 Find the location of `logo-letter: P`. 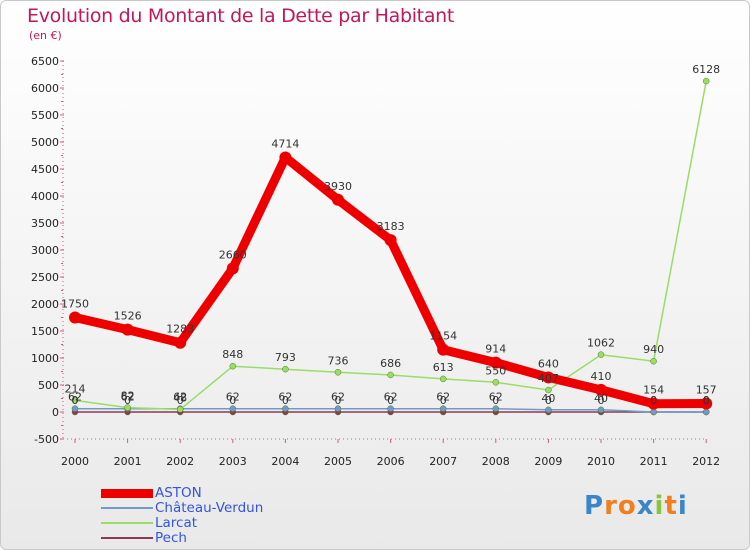

logo-letter: P is located at coordinates (594, 506).